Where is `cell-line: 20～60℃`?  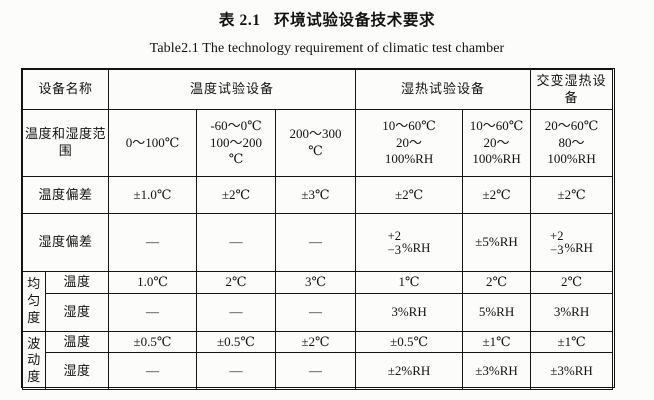 cell-line: 20～60℃ is located at coordinates (571, 126).